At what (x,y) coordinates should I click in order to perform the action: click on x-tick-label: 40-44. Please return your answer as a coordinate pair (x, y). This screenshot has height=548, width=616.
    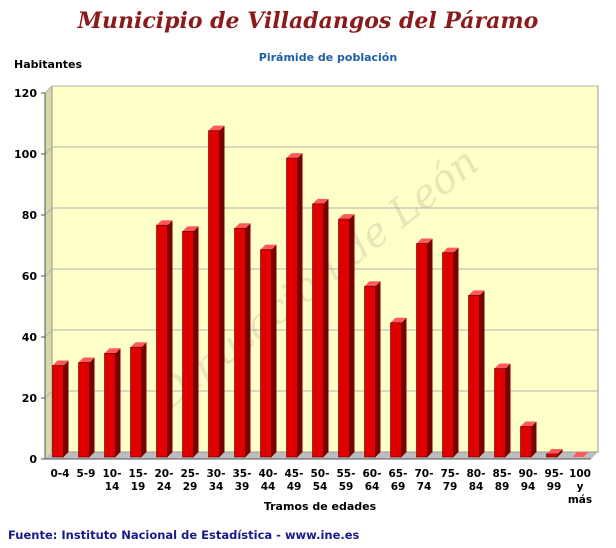
    Looking at the image, I should click on (268, 480).